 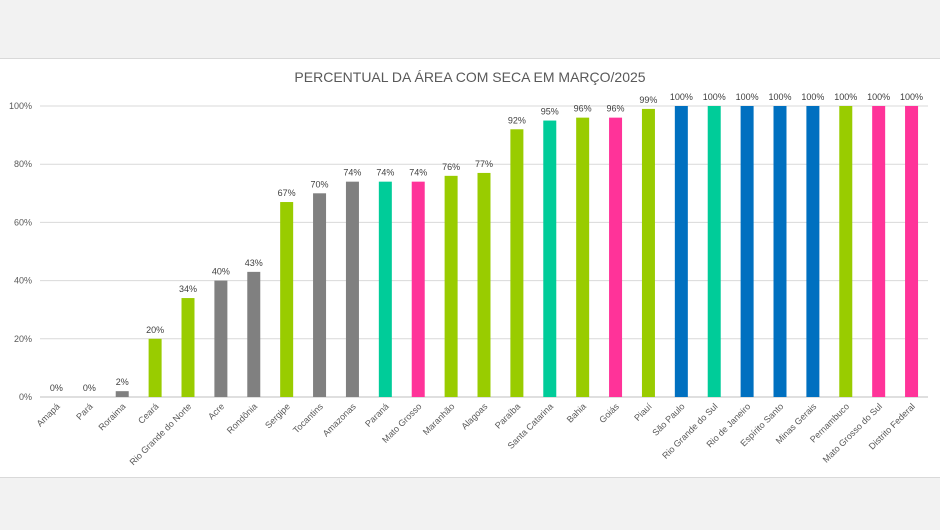 What do you see at coordinates (609, 413) in the screenshot?
I see `x-category-label: Goiás` at bounding box center [609, 413].